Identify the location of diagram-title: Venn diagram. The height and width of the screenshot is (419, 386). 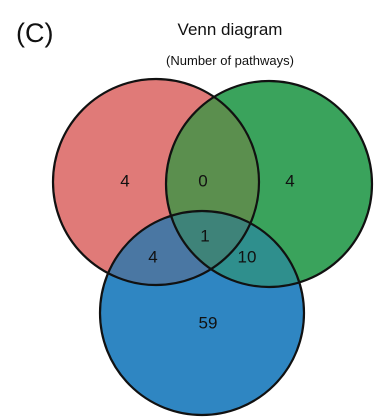
(230, 29).